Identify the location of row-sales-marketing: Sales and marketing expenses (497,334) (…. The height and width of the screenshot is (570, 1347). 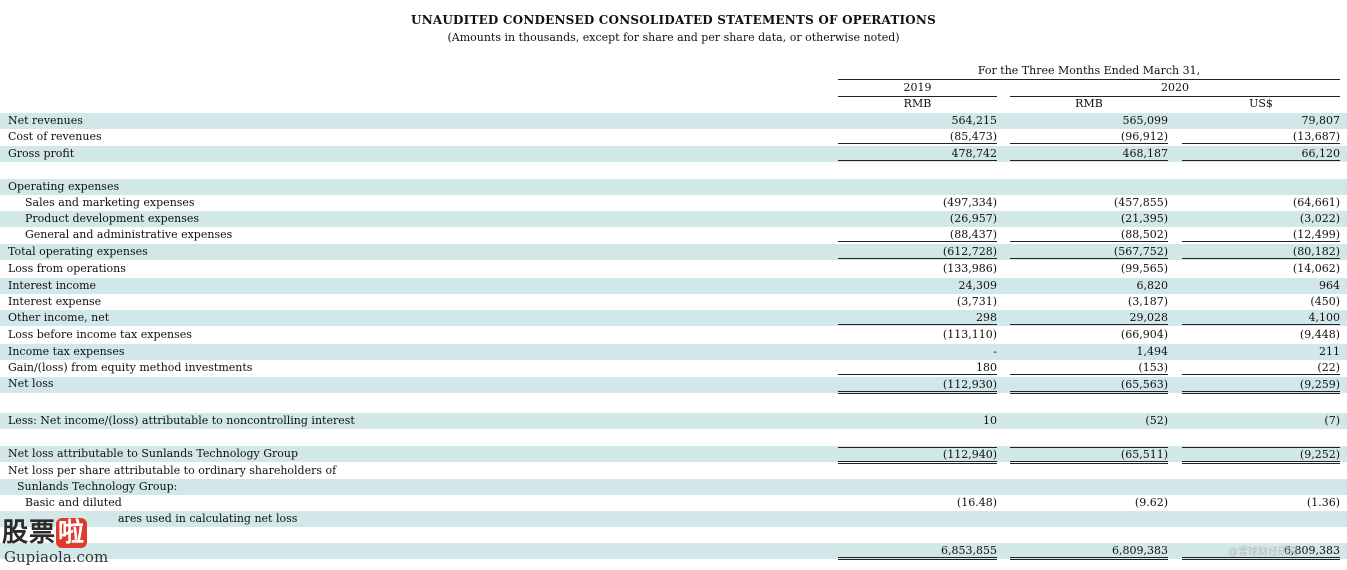
(673, 203).